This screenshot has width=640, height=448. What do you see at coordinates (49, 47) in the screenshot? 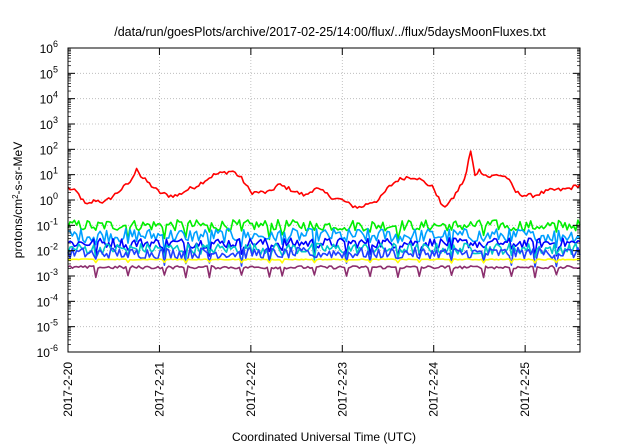
I see `y-tick-label: 10⁶` at bounding box center [49, 47].